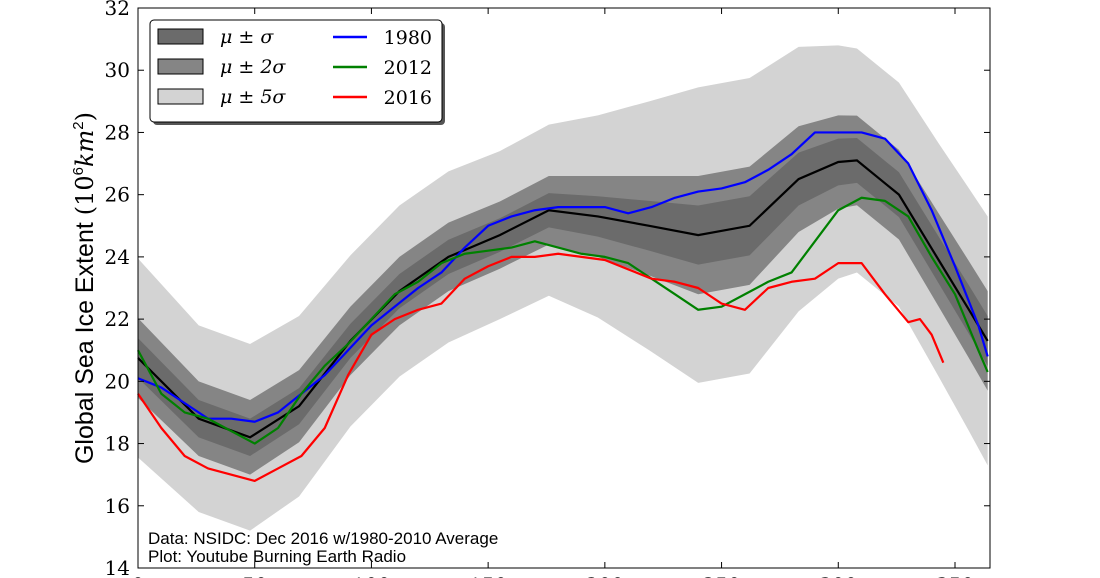  Describe the element at coordinates (371, 575) in the screenshot. I see `x-tick-label: 100` at that location.